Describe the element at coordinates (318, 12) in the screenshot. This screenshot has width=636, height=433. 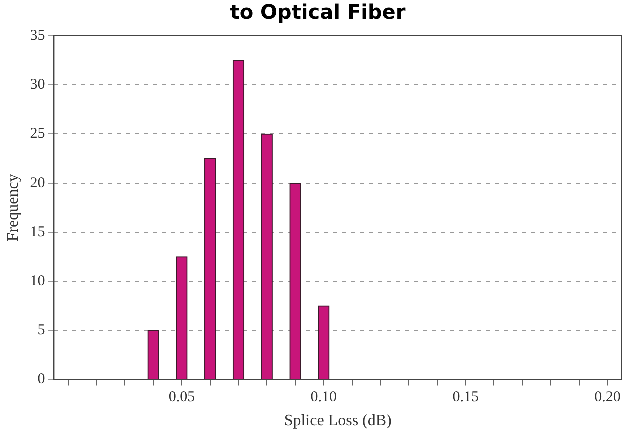
I see `chart-title: to Optical Fiber` at that location.